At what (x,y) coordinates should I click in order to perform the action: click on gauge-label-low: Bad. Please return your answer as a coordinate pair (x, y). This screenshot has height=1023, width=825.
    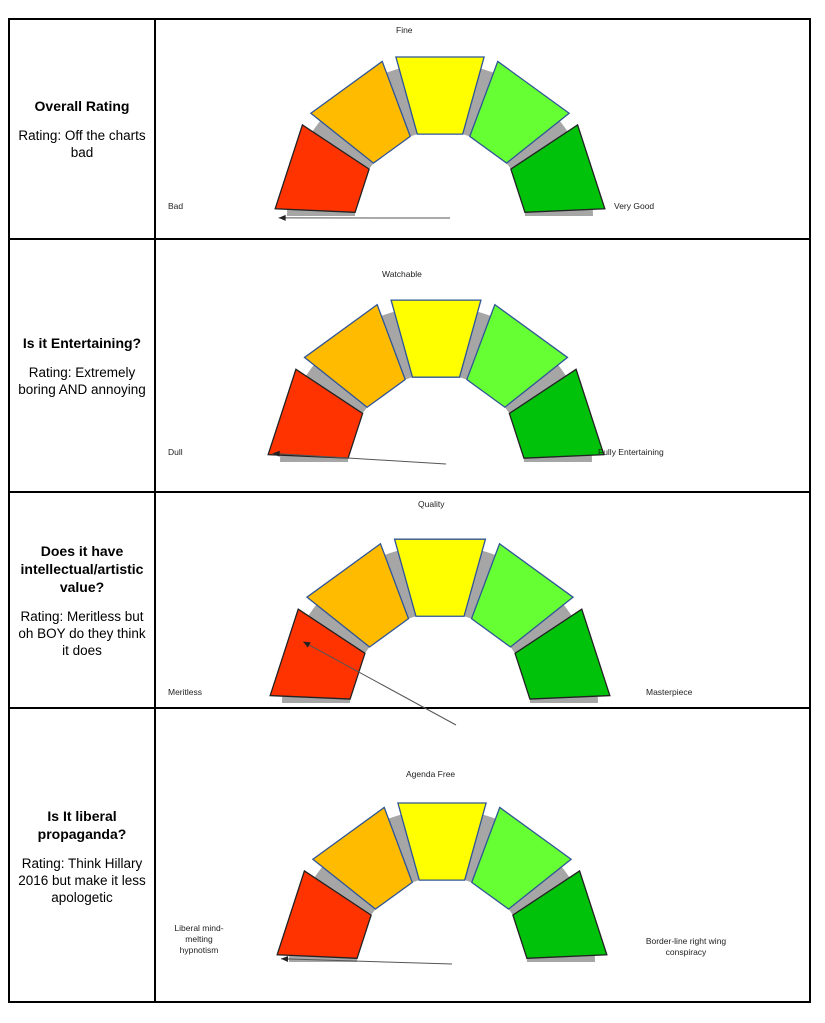
    Looking at the image, I should click on (176, 206).